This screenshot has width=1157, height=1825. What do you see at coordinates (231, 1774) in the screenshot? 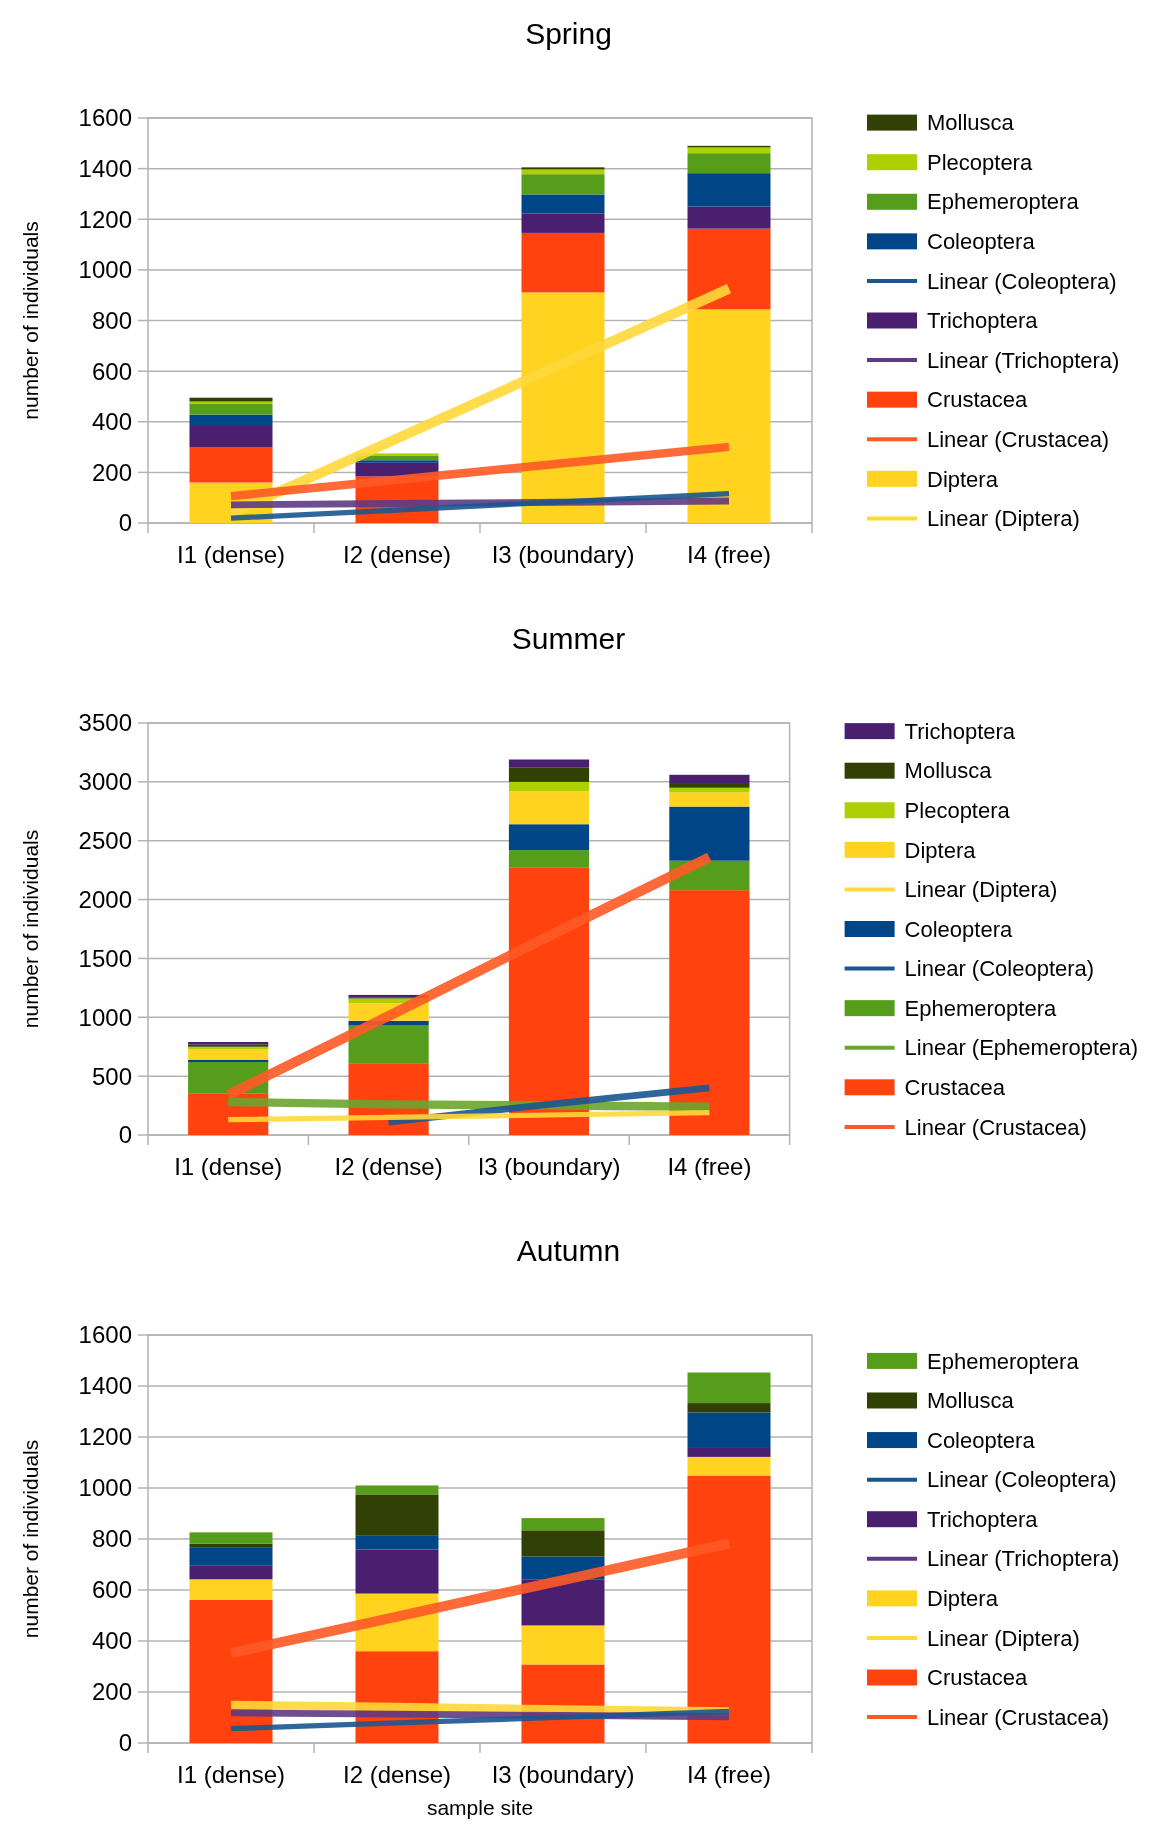
I see `x-tick-label: I1 (dense)` at bounding box center [231, 1774].